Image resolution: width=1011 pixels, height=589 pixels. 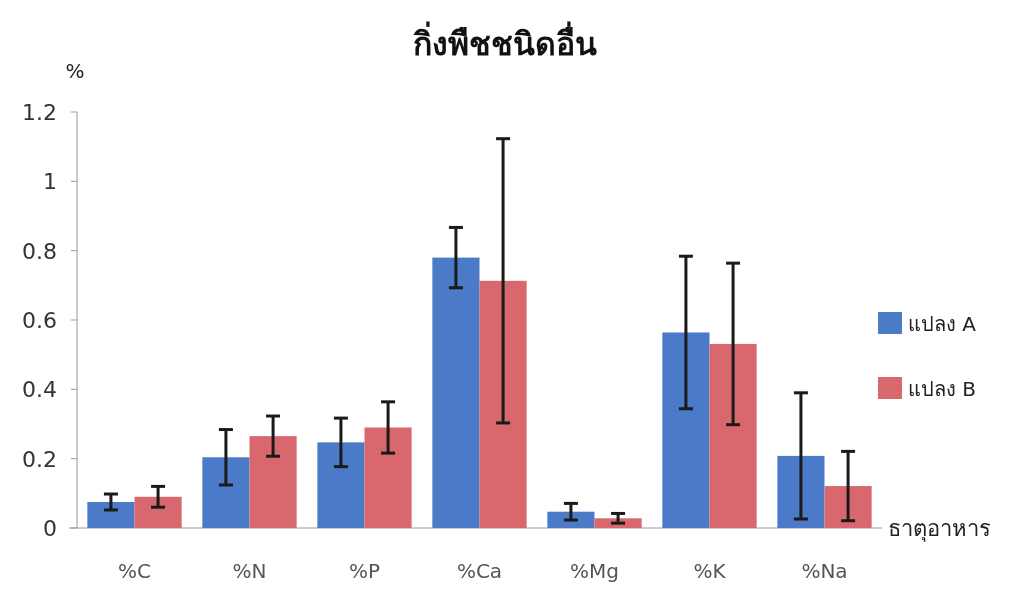 What do you see at coordinates (479, 571) in the screenshot?
I see `x-tick-label: %Ca` at bounding box center [479, 571].